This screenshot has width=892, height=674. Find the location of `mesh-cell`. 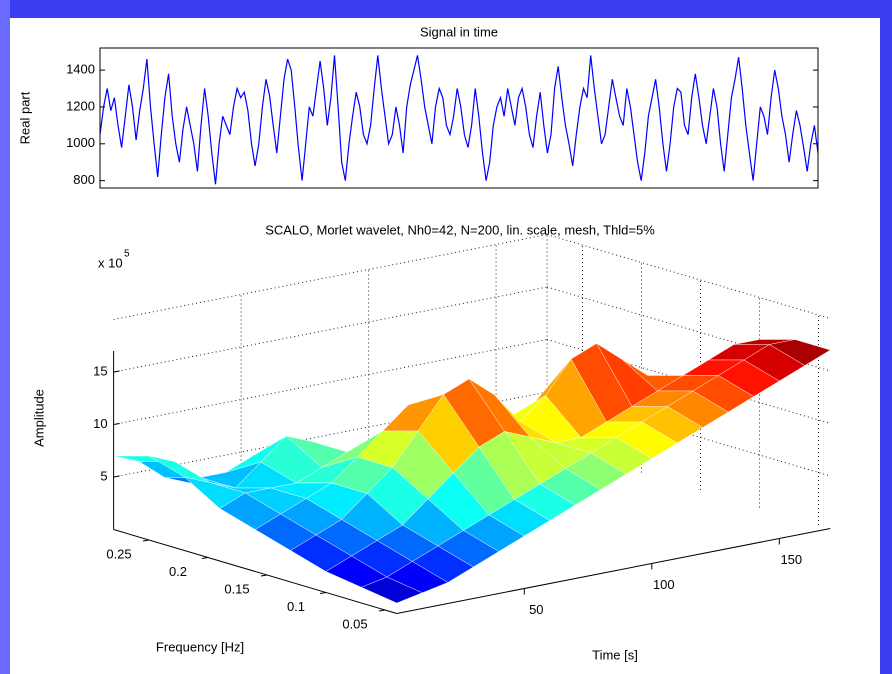

mesh-cell is located at coordinates (391, 590).